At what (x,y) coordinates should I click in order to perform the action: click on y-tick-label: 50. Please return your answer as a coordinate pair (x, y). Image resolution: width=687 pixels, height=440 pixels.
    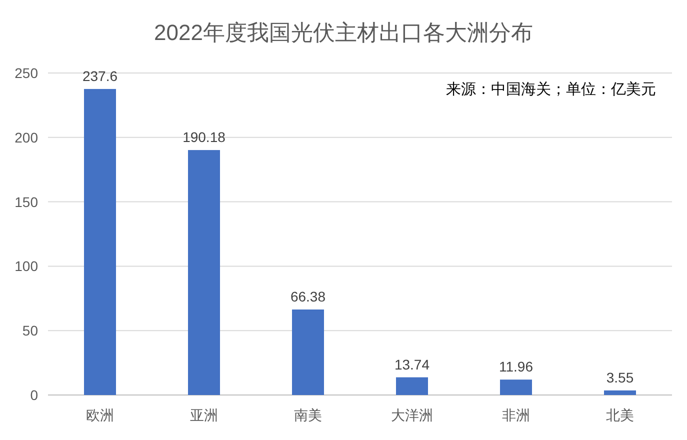
    Looking at the image, I should click on (30, 330).